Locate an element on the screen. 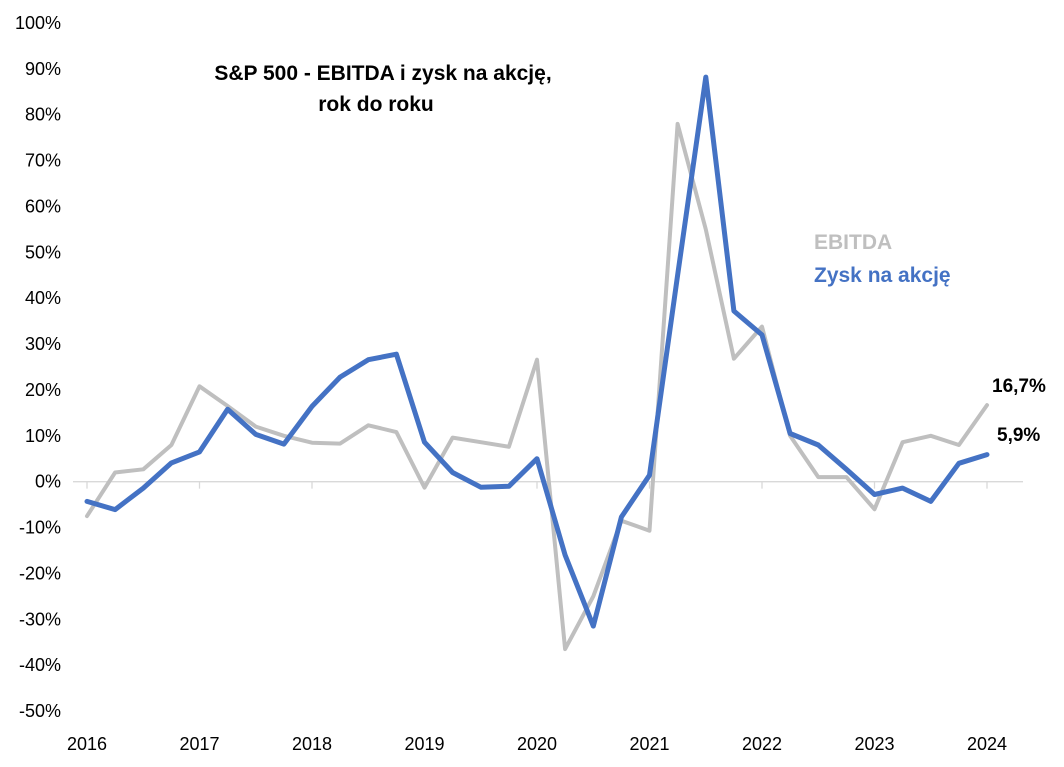 The width and height of the screenshot is (1064, 767). x-tick-label: 2017 is located at coordinates (199, 744).